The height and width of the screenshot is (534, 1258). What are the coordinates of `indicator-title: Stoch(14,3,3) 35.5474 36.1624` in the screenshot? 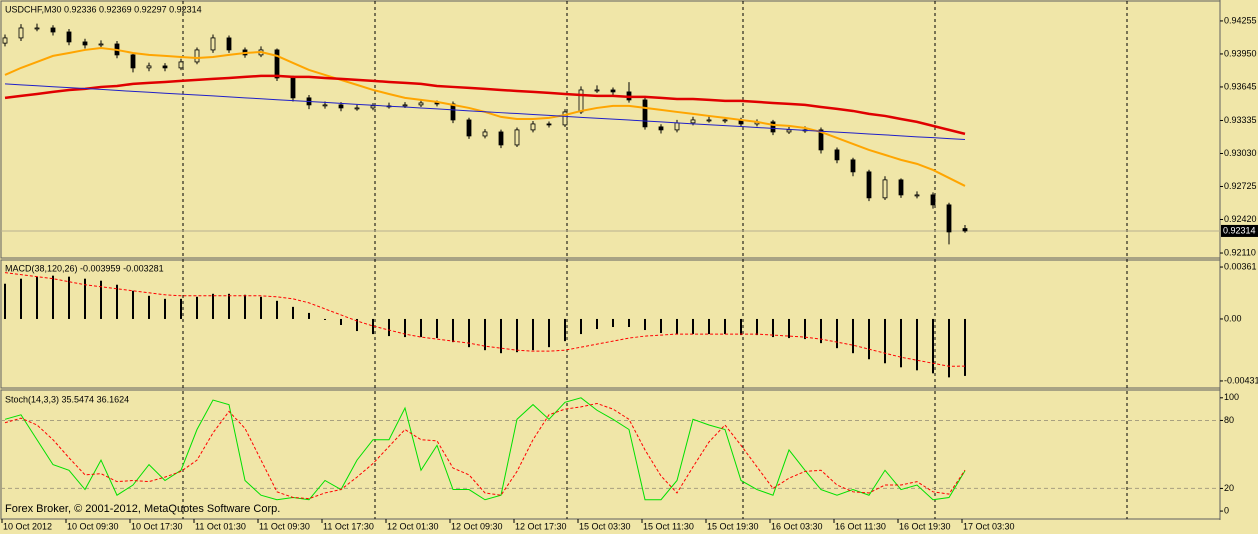 It's located at (67, 399).